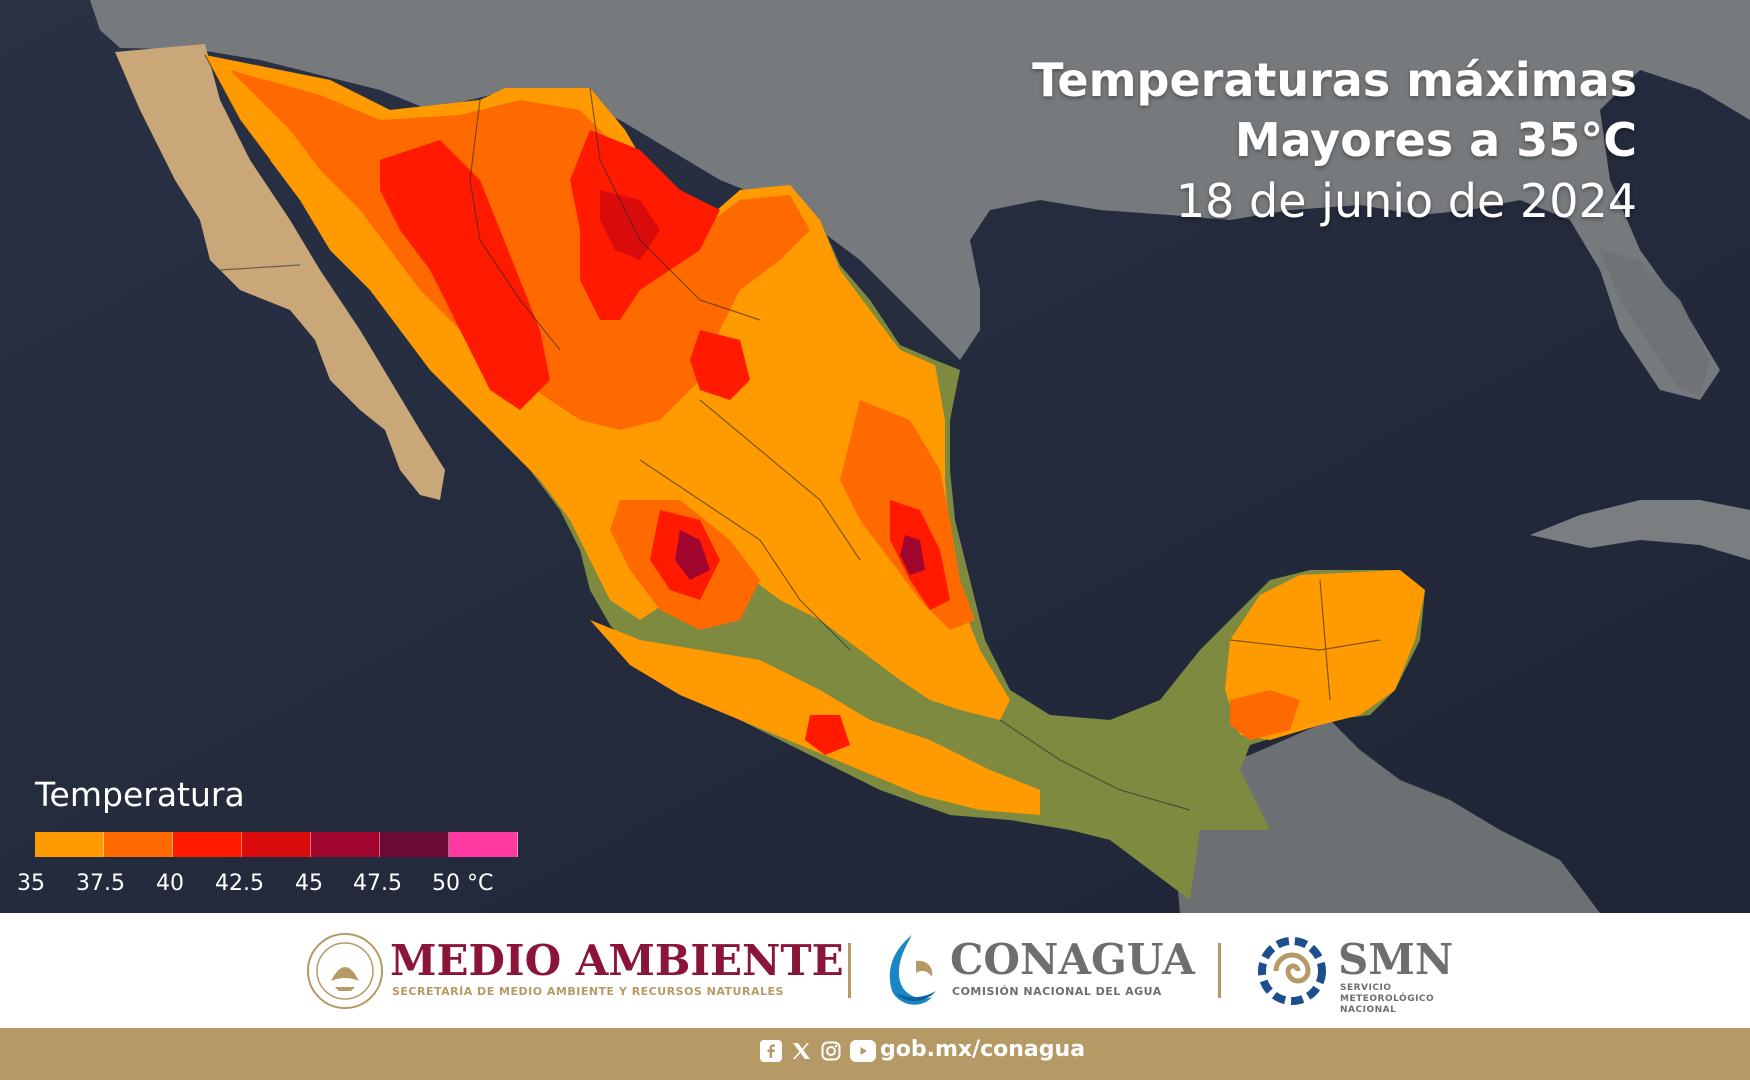 The height and width of the screenshot is (1080, 1750). What do you see at coordinates (617, 960) in the screenshot?
I see `medio-ambiente-name: MEDIO AMBIENTE` at bounding box center [617, 960].